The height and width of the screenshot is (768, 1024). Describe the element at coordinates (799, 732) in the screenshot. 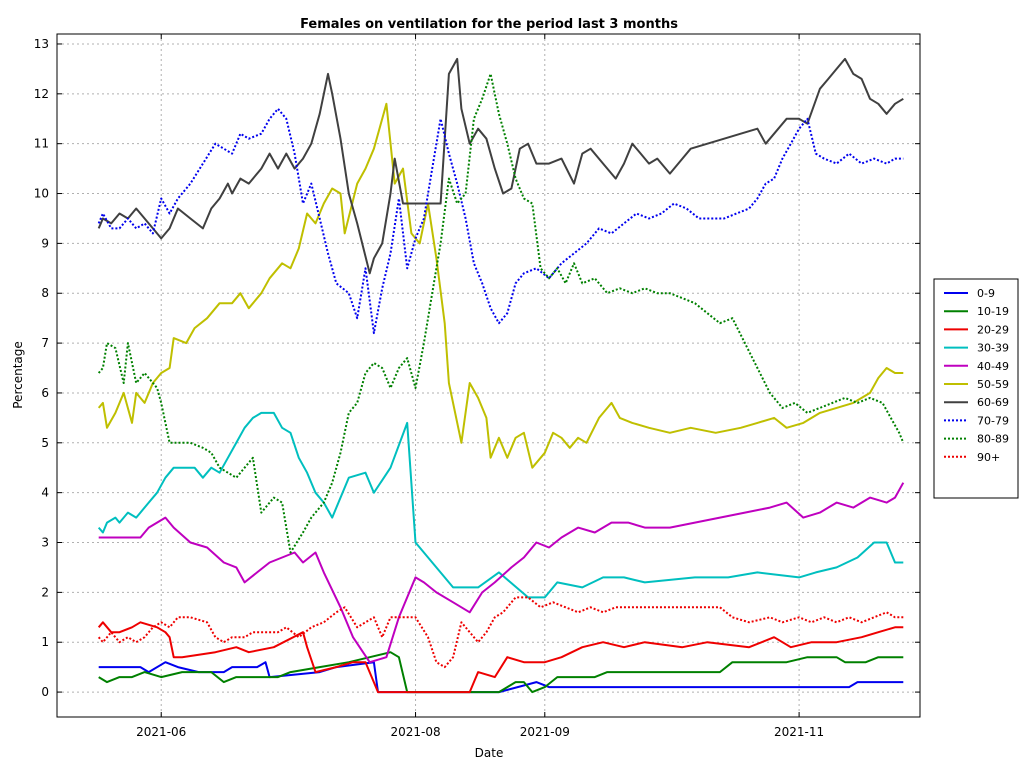

I see `x-tick-label: 2021-11` at that location.